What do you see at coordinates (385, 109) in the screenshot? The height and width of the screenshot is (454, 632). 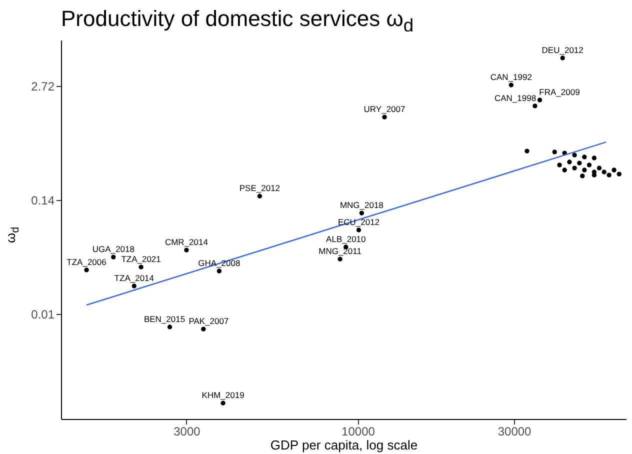 I see `annotation: URY_2007` at bounding box center [385, 109].